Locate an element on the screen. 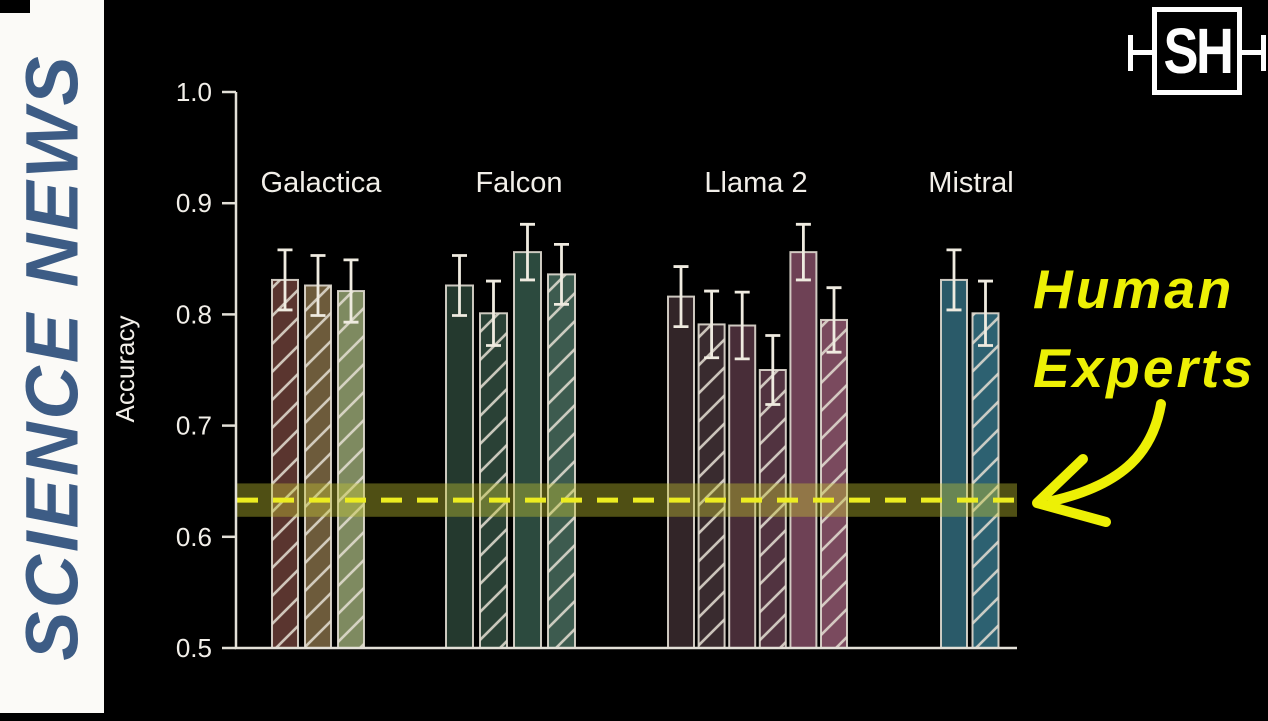  science-news-banner: SCIENCE NEWS is located at coordinates (52, 356).